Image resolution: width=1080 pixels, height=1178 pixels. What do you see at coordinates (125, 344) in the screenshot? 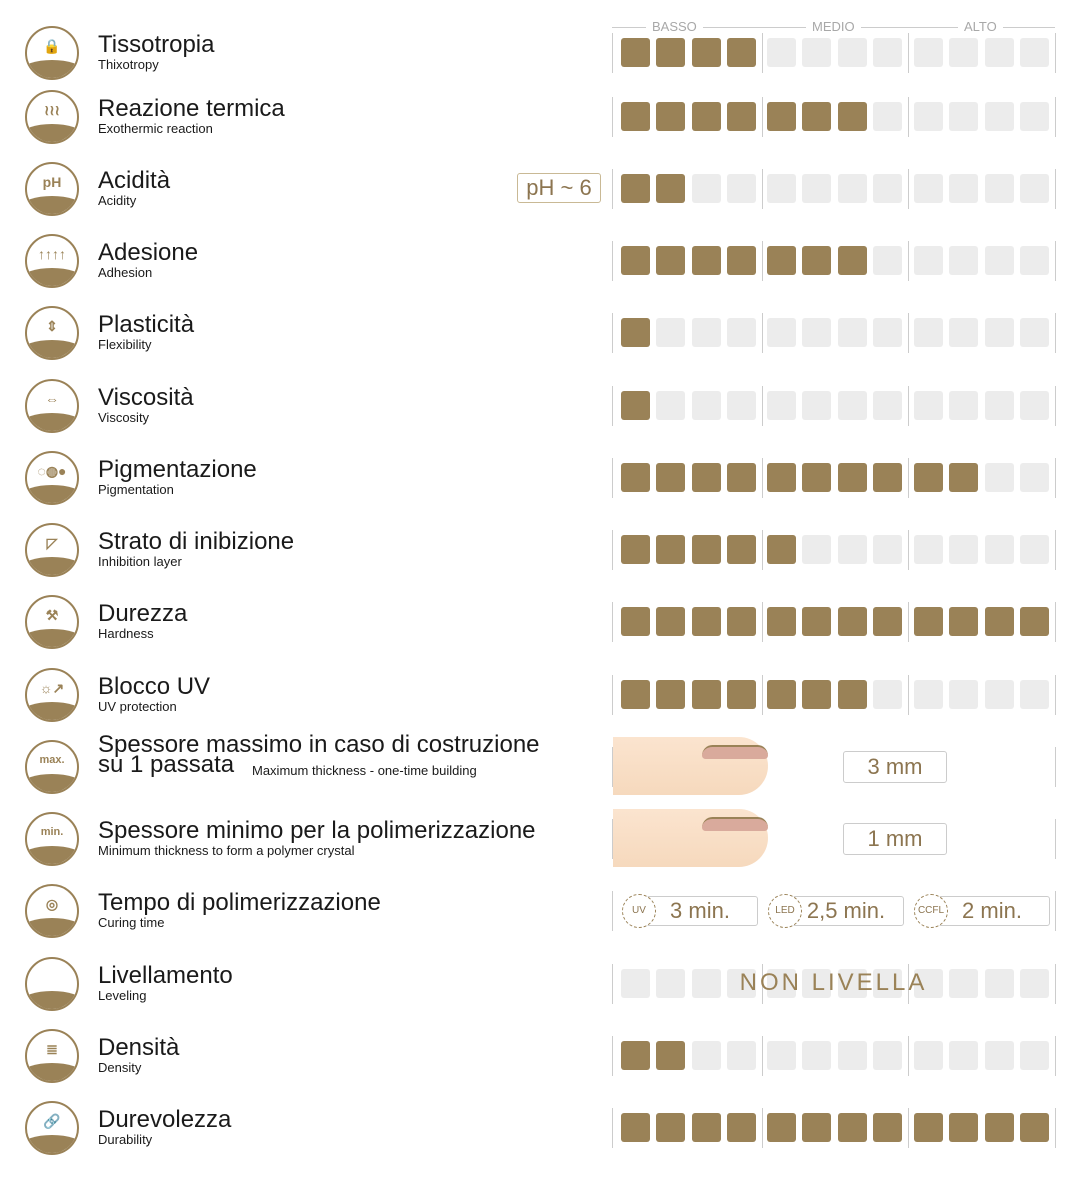
I see `property-subtitle: Flexibility` at bounding box center [125, 344].